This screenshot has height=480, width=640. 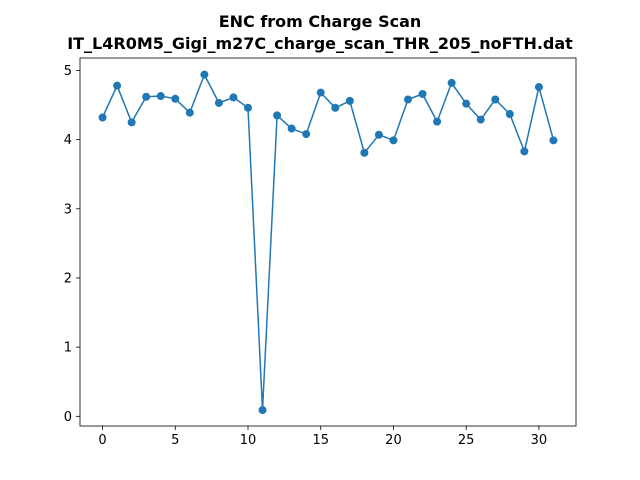 What do you see at coordinates (102, 440) in the screenshot?
I see `x-tick-label: 0` at bounding box center [102, 440].